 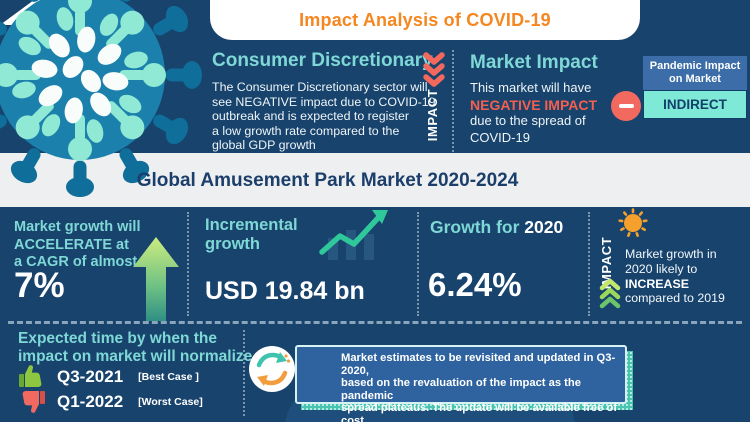 I want to click on increase-text: INCREASE, so click(x=657, y=283).